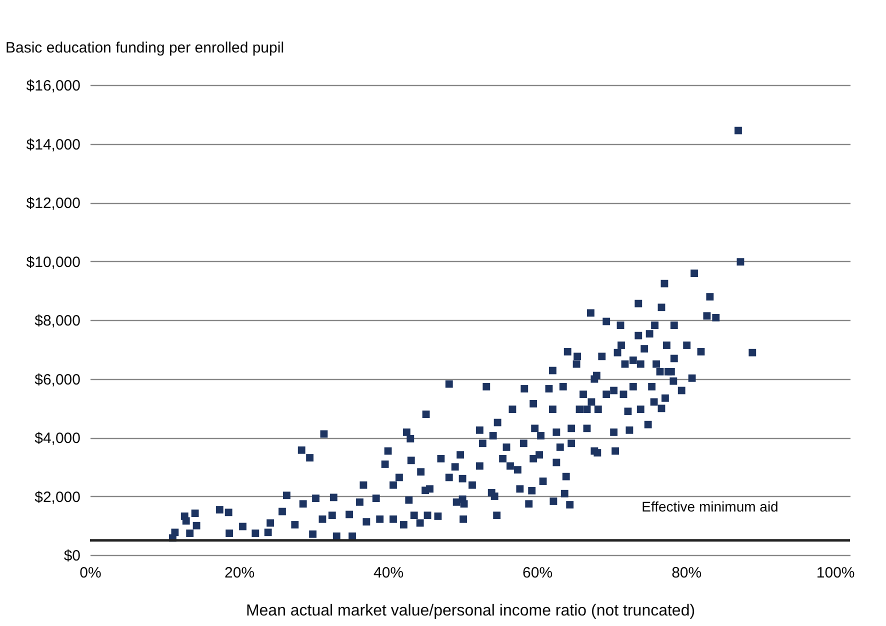 The height and width of the screenshot is (626, 886). Describe the element at coordinates (53, 145) in the screenshot. I see `y-tick-label: $14,000` at that location.